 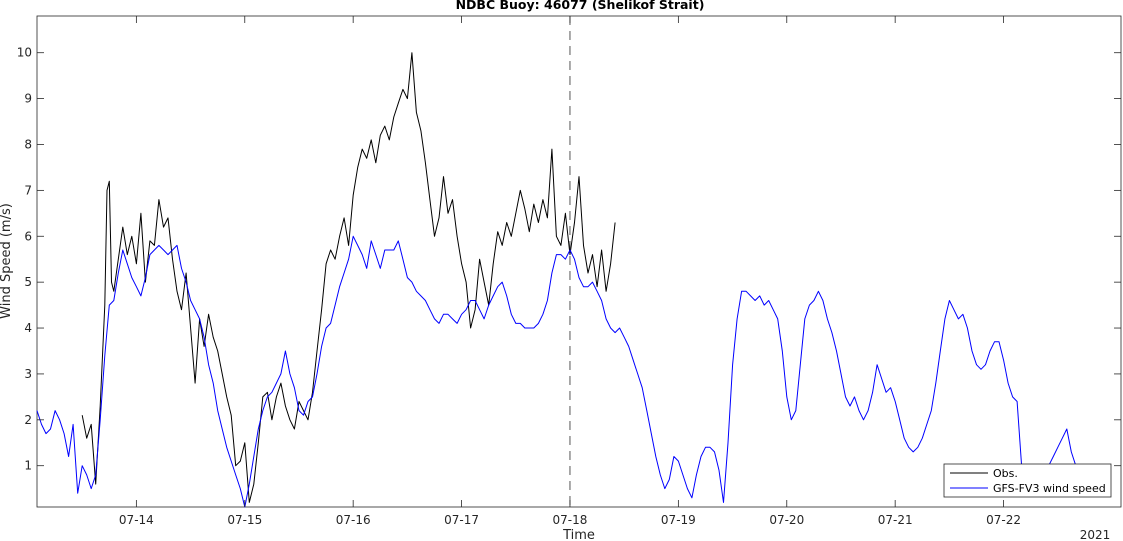 I want to click on y-tick-label: 9, so click(x=28, y=99).